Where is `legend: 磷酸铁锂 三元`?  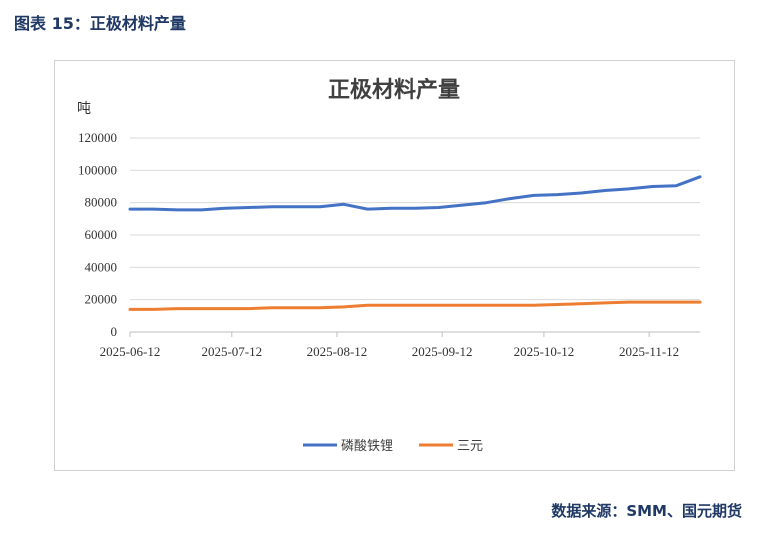 legend: 磷酸铁锂 三元 is located at coordinates (393, 446).